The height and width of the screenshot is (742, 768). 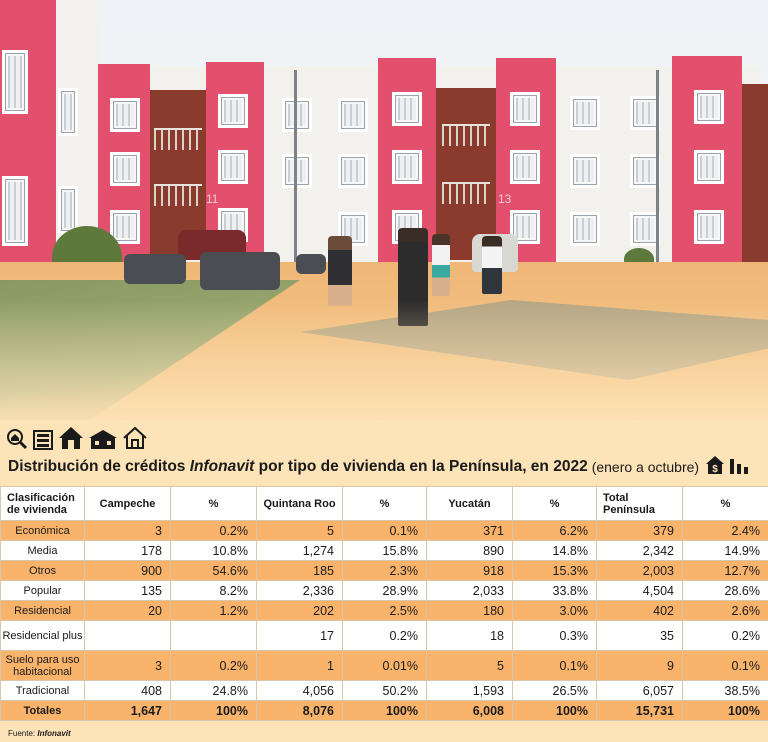 I want to click on table-cell: 14.8%, so click(x=554, y=550).